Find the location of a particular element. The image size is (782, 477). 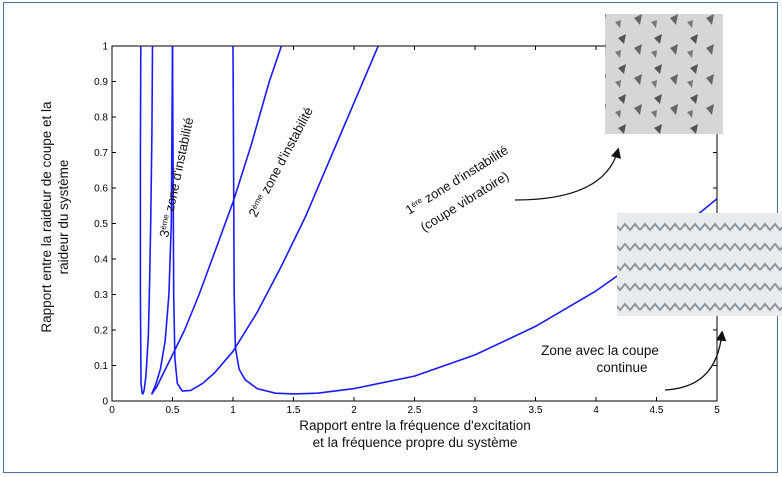

x-tick-label: 5 is located at coordinates (717, 410).